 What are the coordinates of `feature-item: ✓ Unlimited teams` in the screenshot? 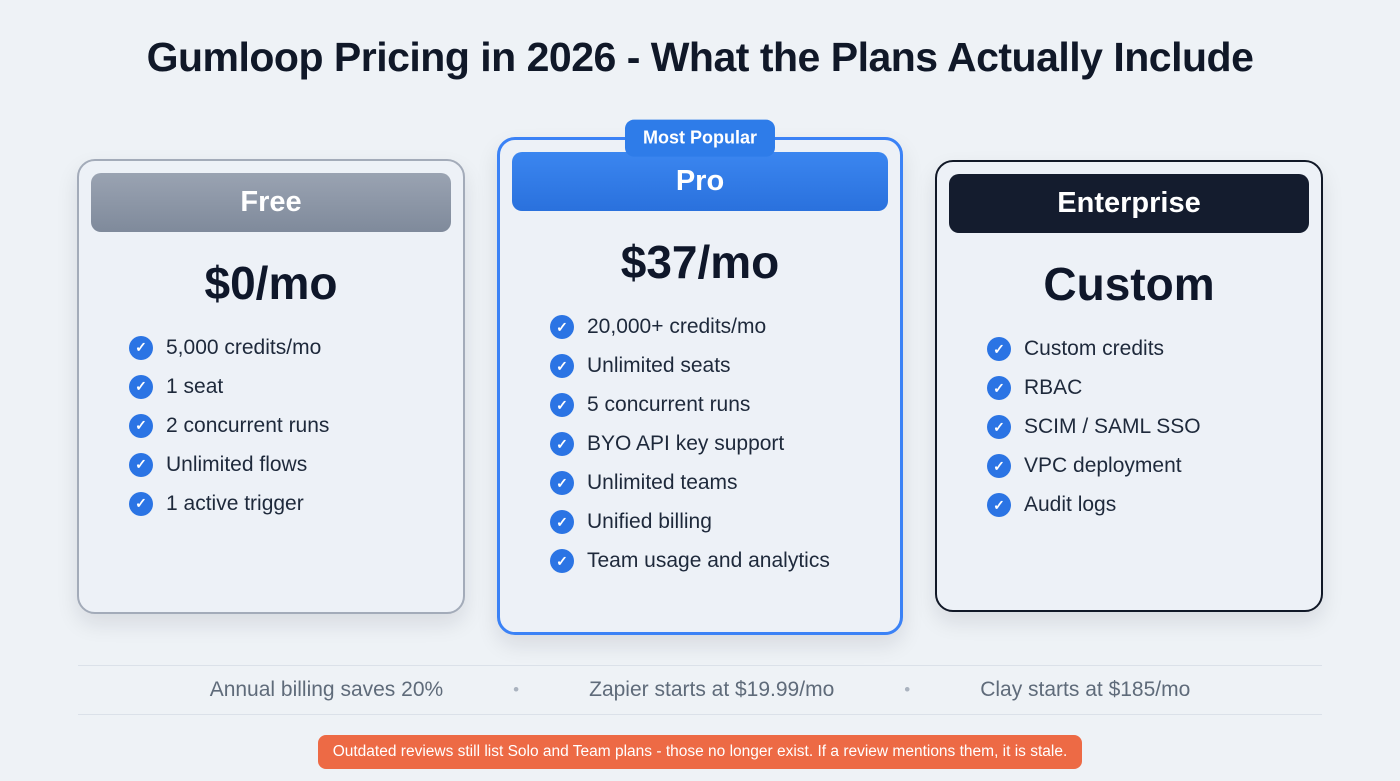 It's located at (713, 483).